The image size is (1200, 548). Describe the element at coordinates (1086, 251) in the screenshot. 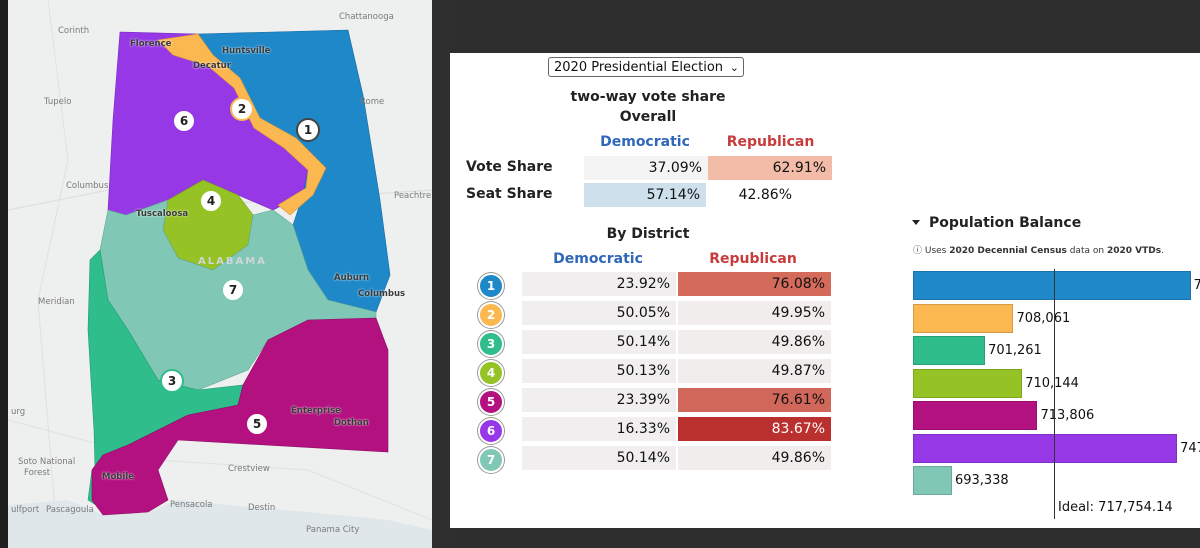

I see `note-mid: data on` at that location.